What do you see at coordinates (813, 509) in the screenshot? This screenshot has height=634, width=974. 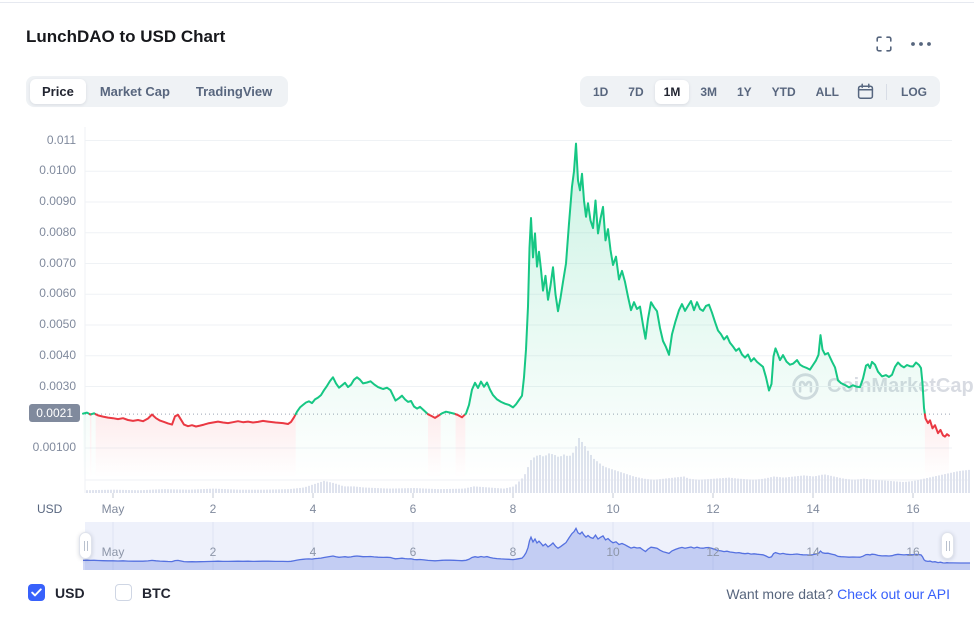 I see `x-axis-label: 14` at bounding box center [813, 509].